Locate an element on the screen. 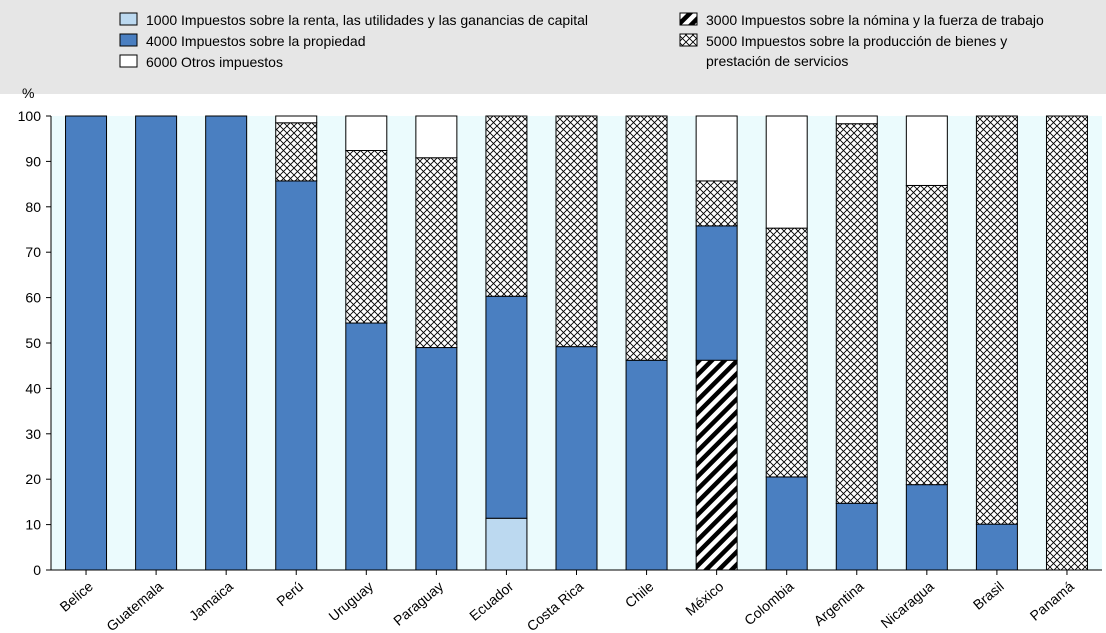  y-tick-label: 0 is located at coordinates (37, 570).